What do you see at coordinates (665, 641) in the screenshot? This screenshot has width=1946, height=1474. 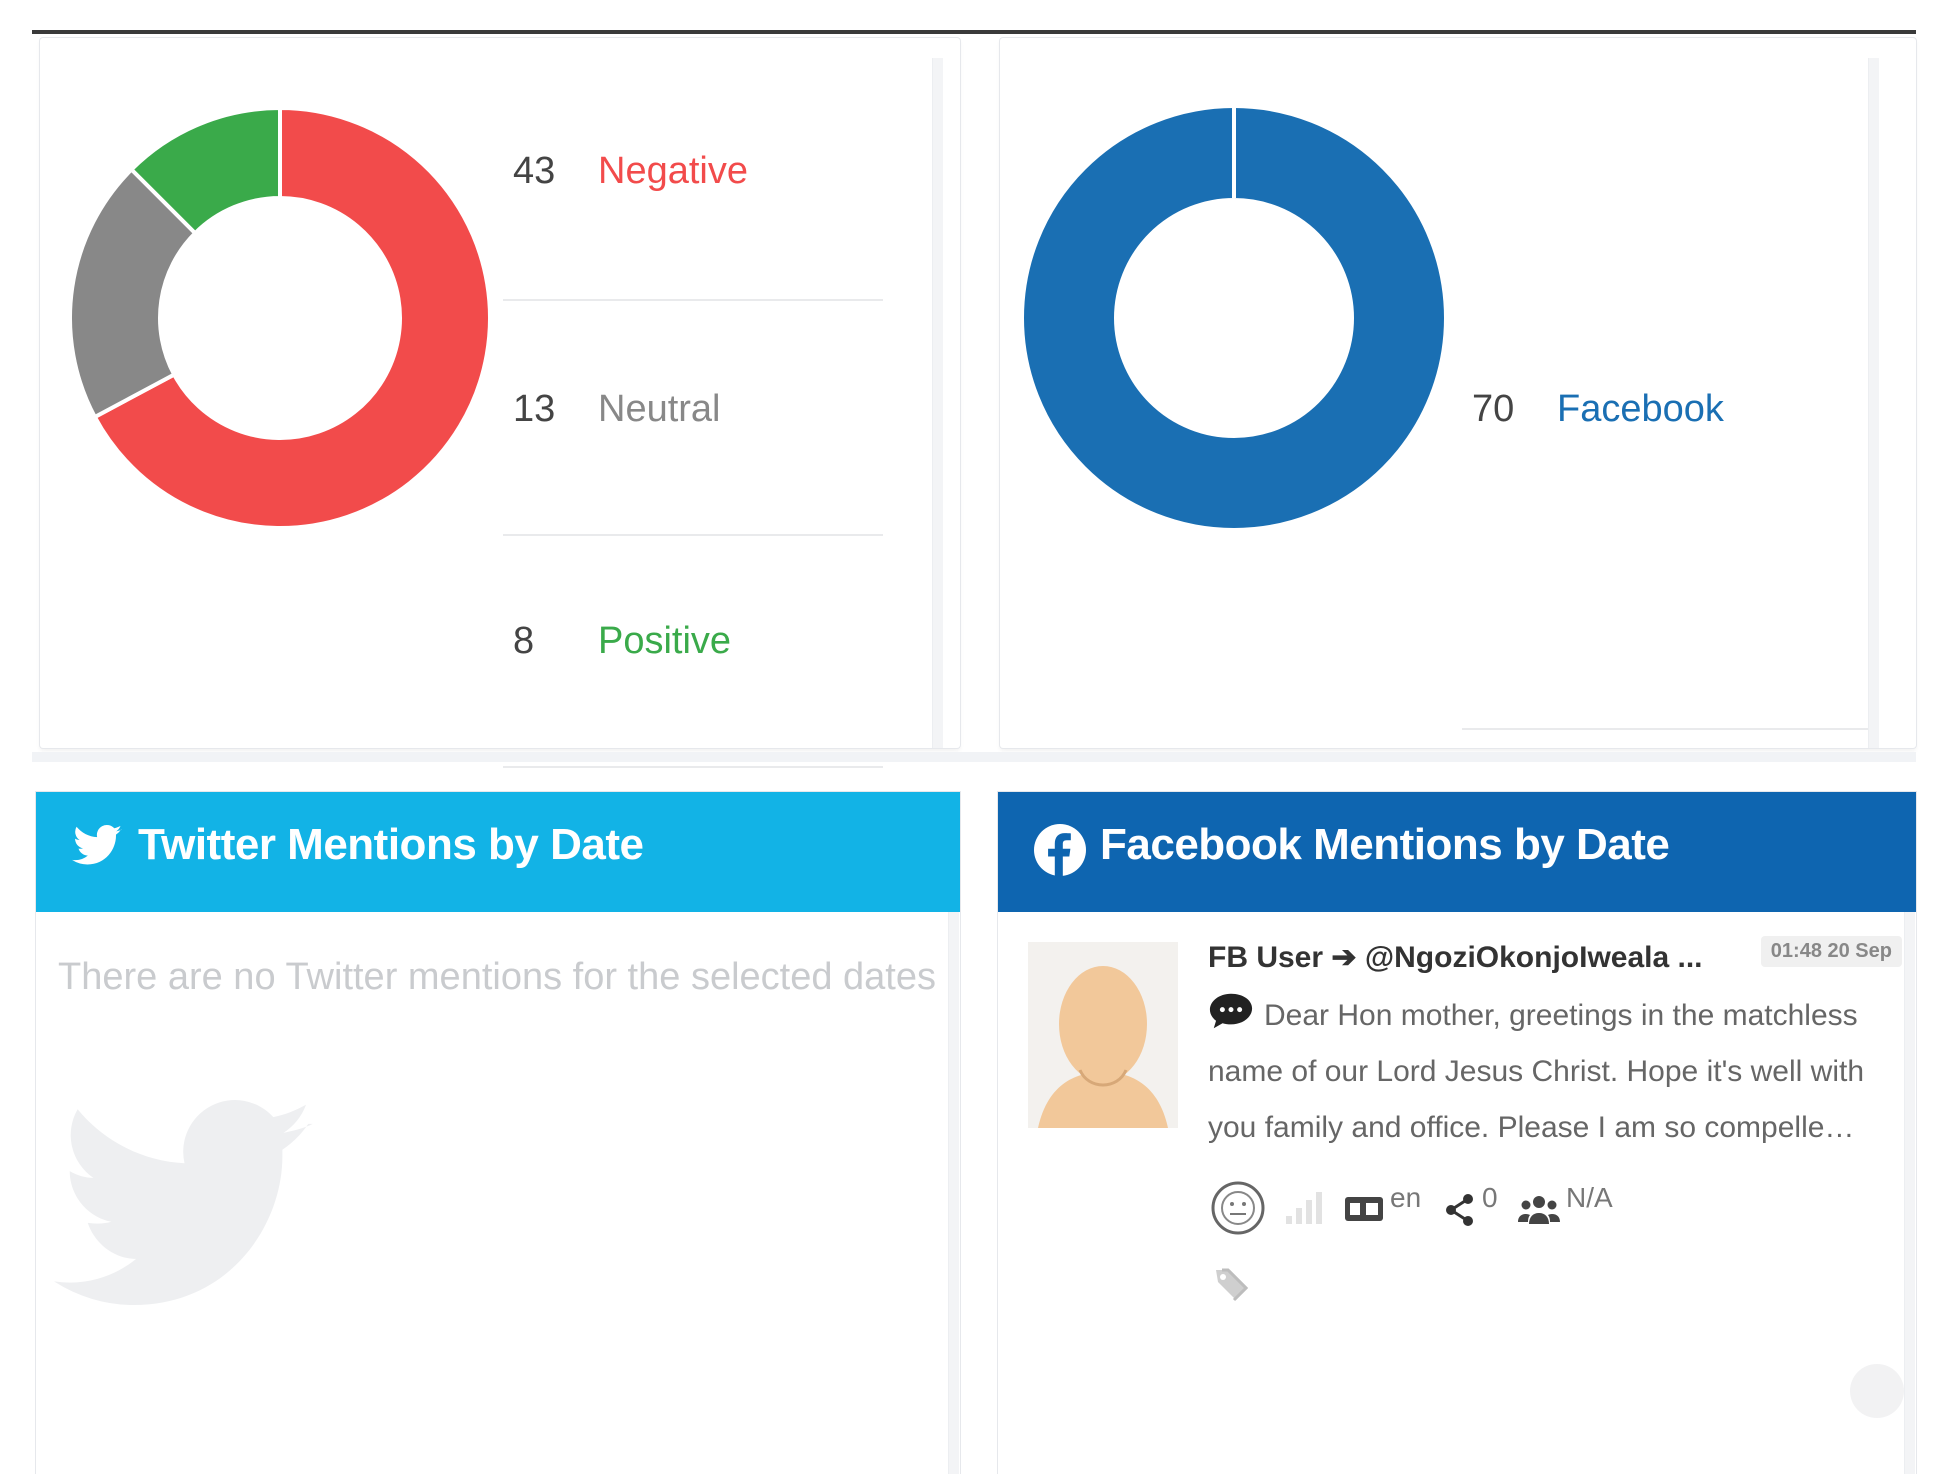 I see `sentiment-legend-label: Positive` at bounding box center [665, 641].